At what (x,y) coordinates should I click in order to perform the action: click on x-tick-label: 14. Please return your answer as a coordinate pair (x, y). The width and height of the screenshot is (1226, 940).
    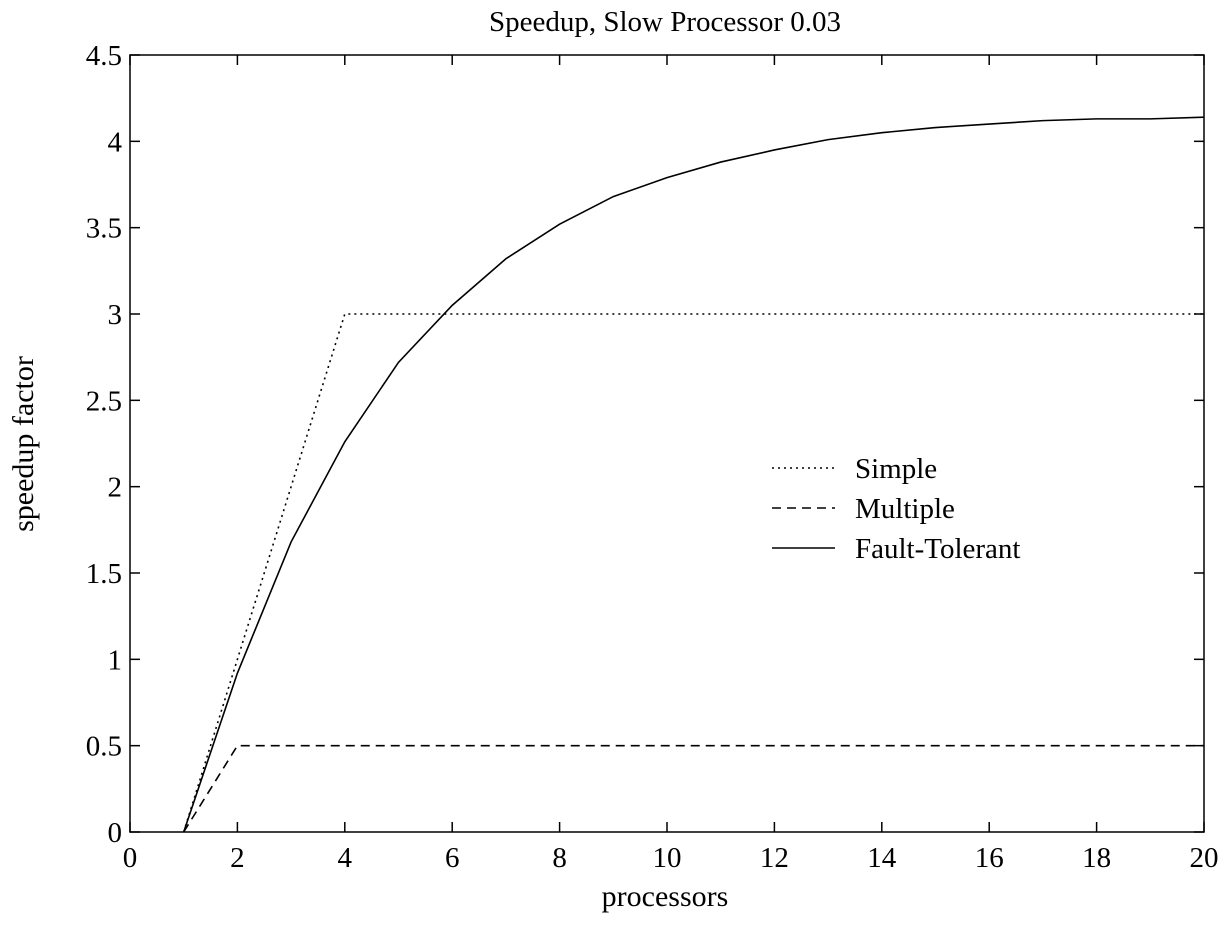
    Looking at the image, I should click on (882, 858).